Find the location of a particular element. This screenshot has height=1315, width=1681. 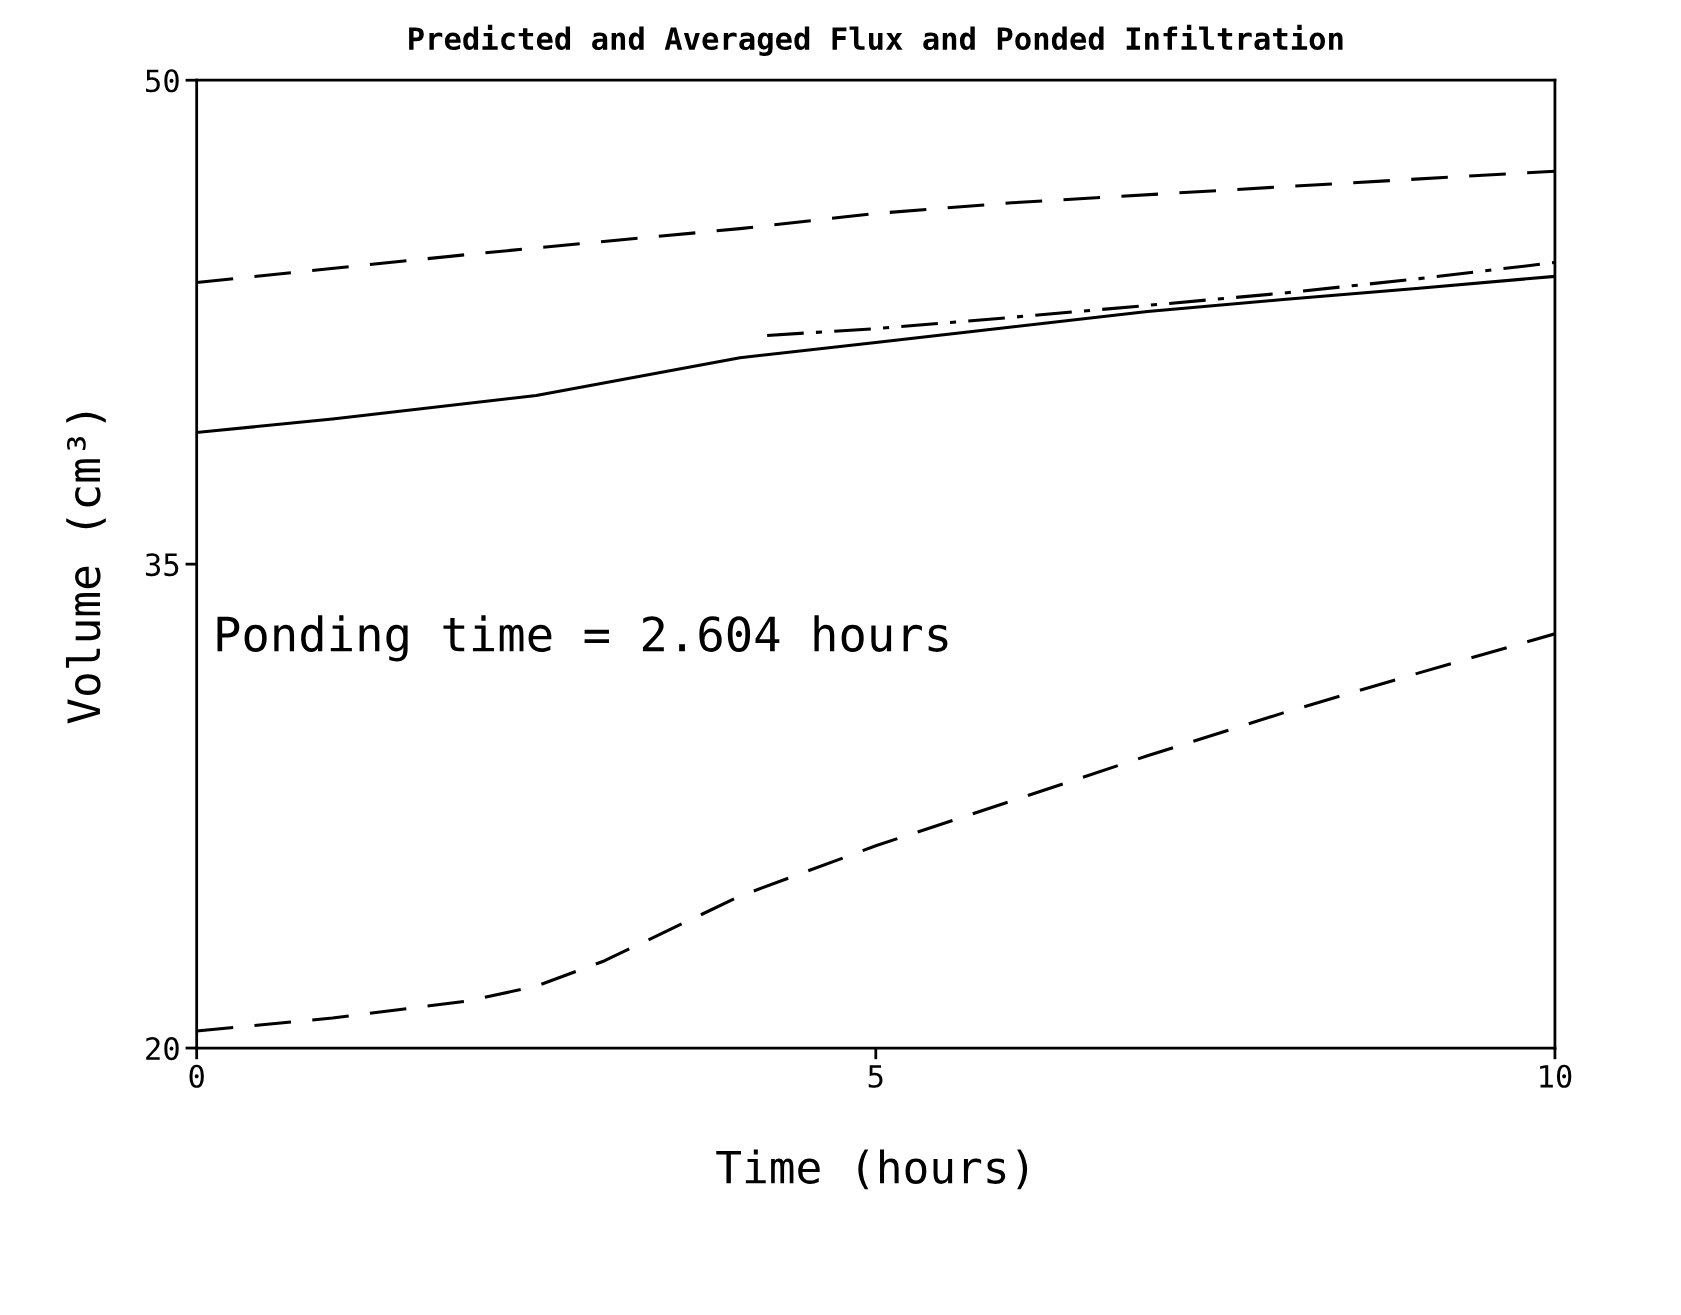

y-tick-label: 20 is located at coordinates (162, 1049).